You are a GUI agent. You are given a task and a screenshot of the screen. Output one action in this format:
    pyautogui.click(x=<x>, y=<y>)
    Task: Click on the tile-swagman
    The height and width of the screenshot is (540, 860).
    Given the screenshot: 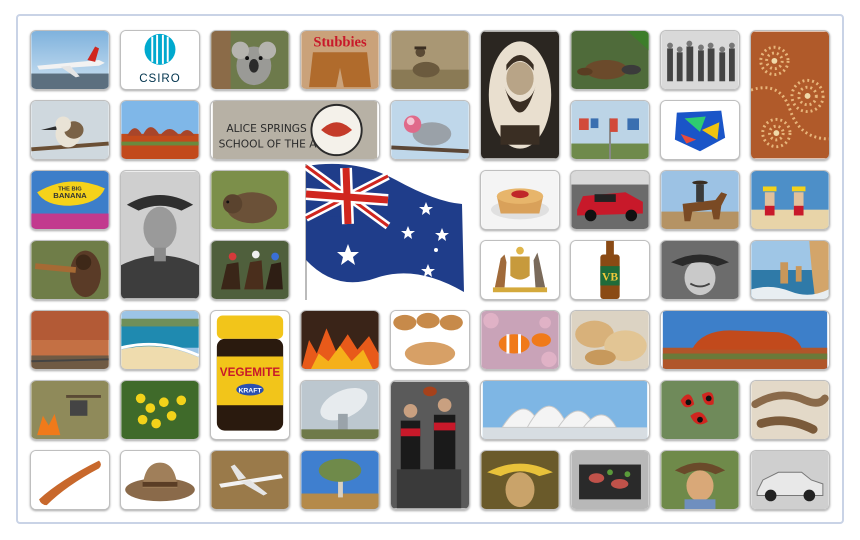 What is the action you would take?
    pyautogui.click(x=430, y=60)
    